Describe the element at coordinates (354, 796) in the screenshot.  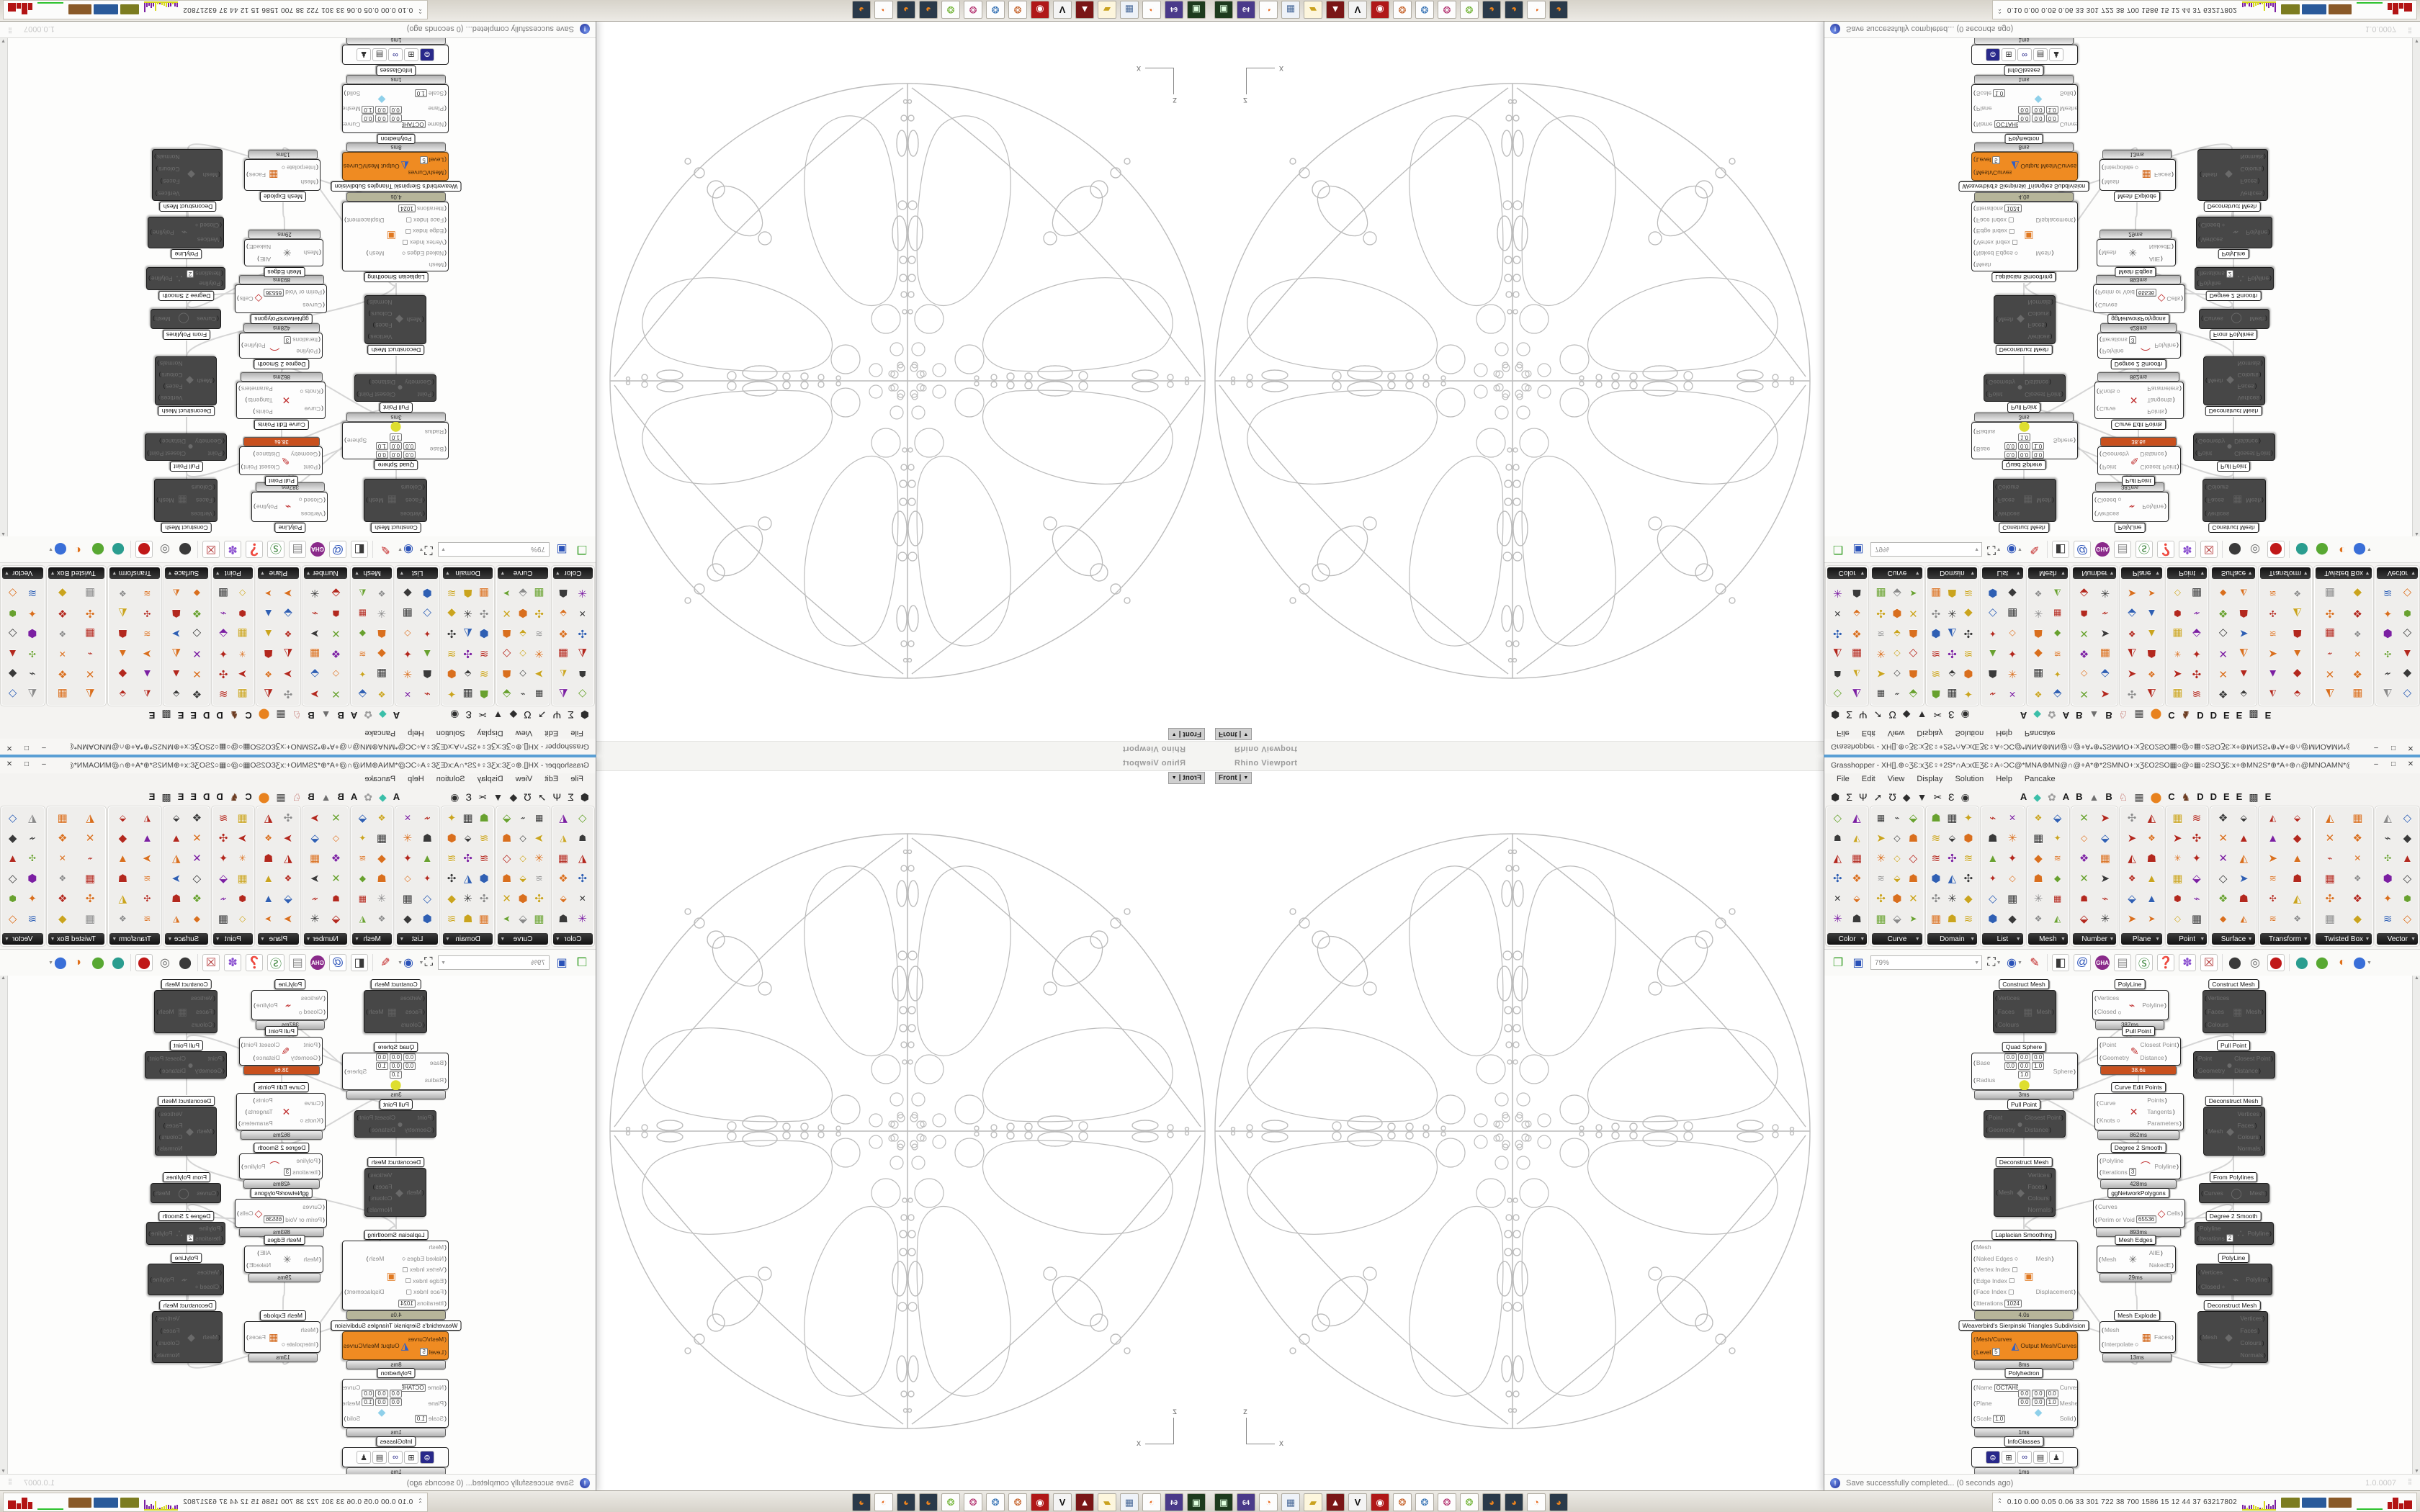
I see `plugin-tab-a-3: A` at that location.